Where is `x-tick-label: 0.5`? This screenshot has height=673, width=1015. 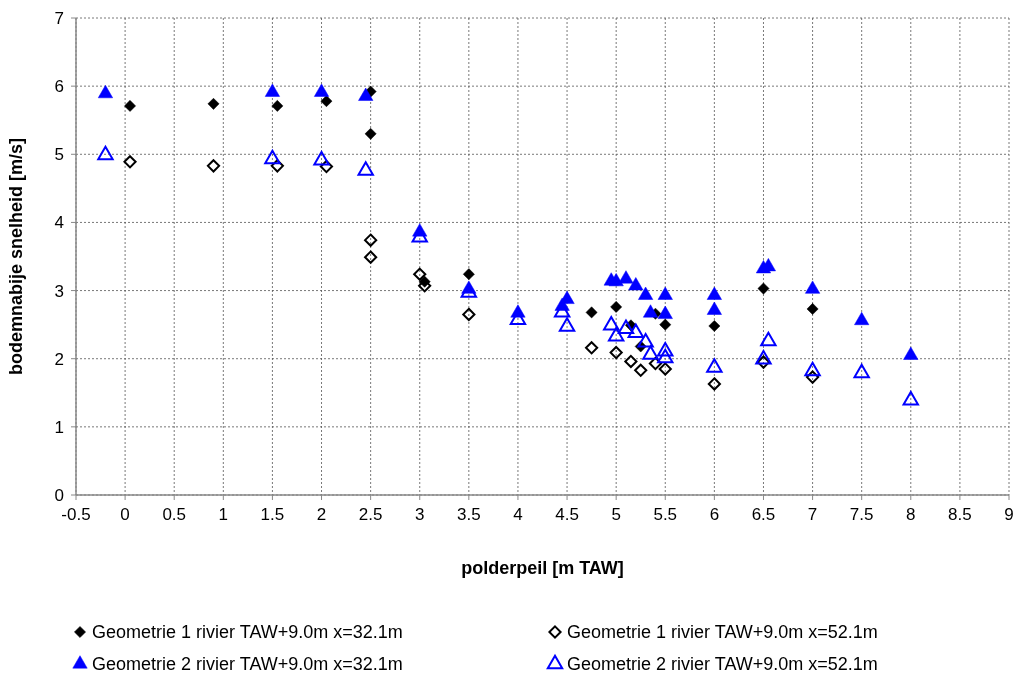
x-tick-label: 0.5 is located at coordinates (174, 514).